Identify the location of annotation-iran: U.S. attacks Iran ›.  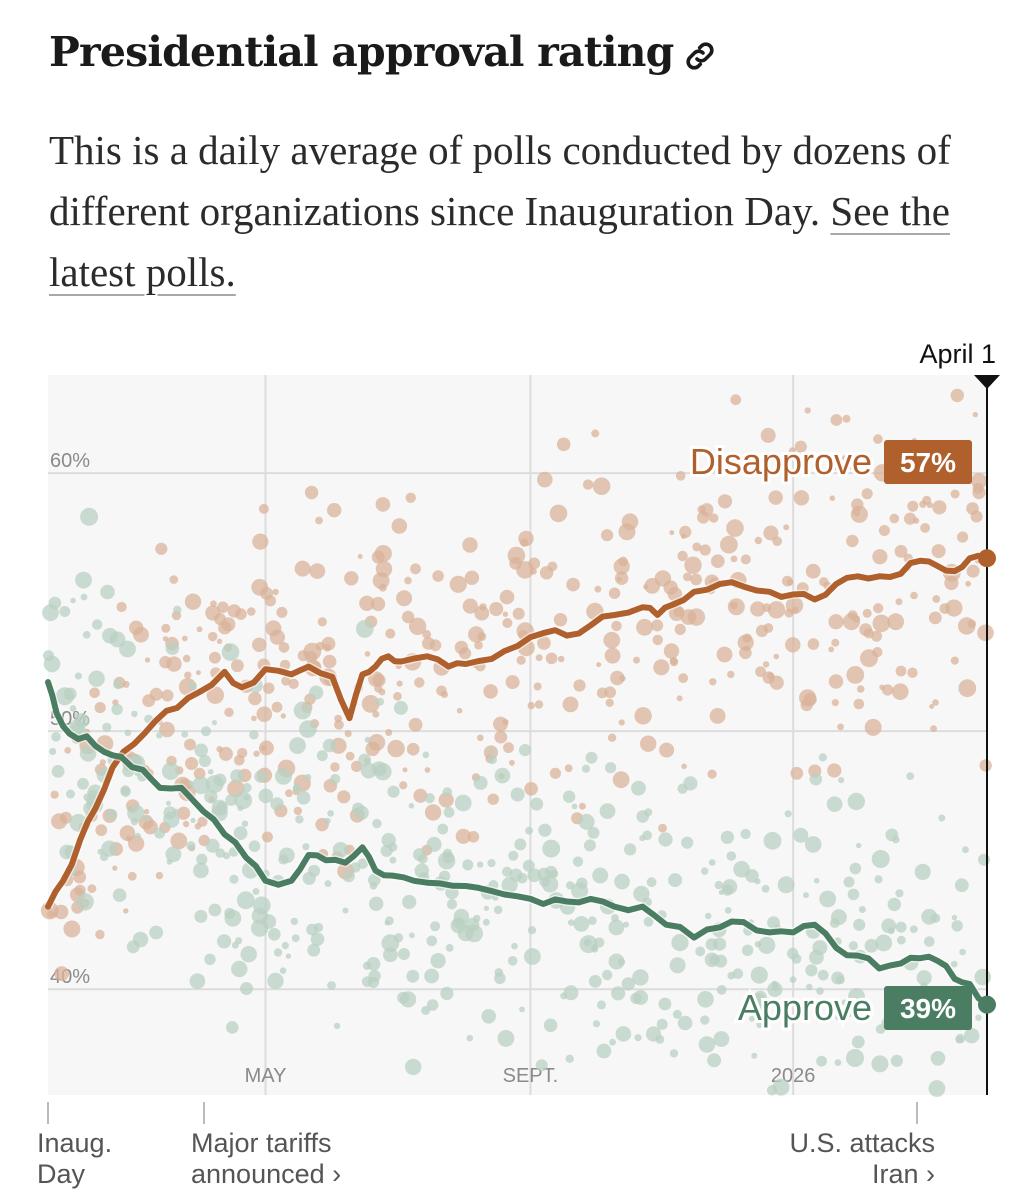
(862, 1159).